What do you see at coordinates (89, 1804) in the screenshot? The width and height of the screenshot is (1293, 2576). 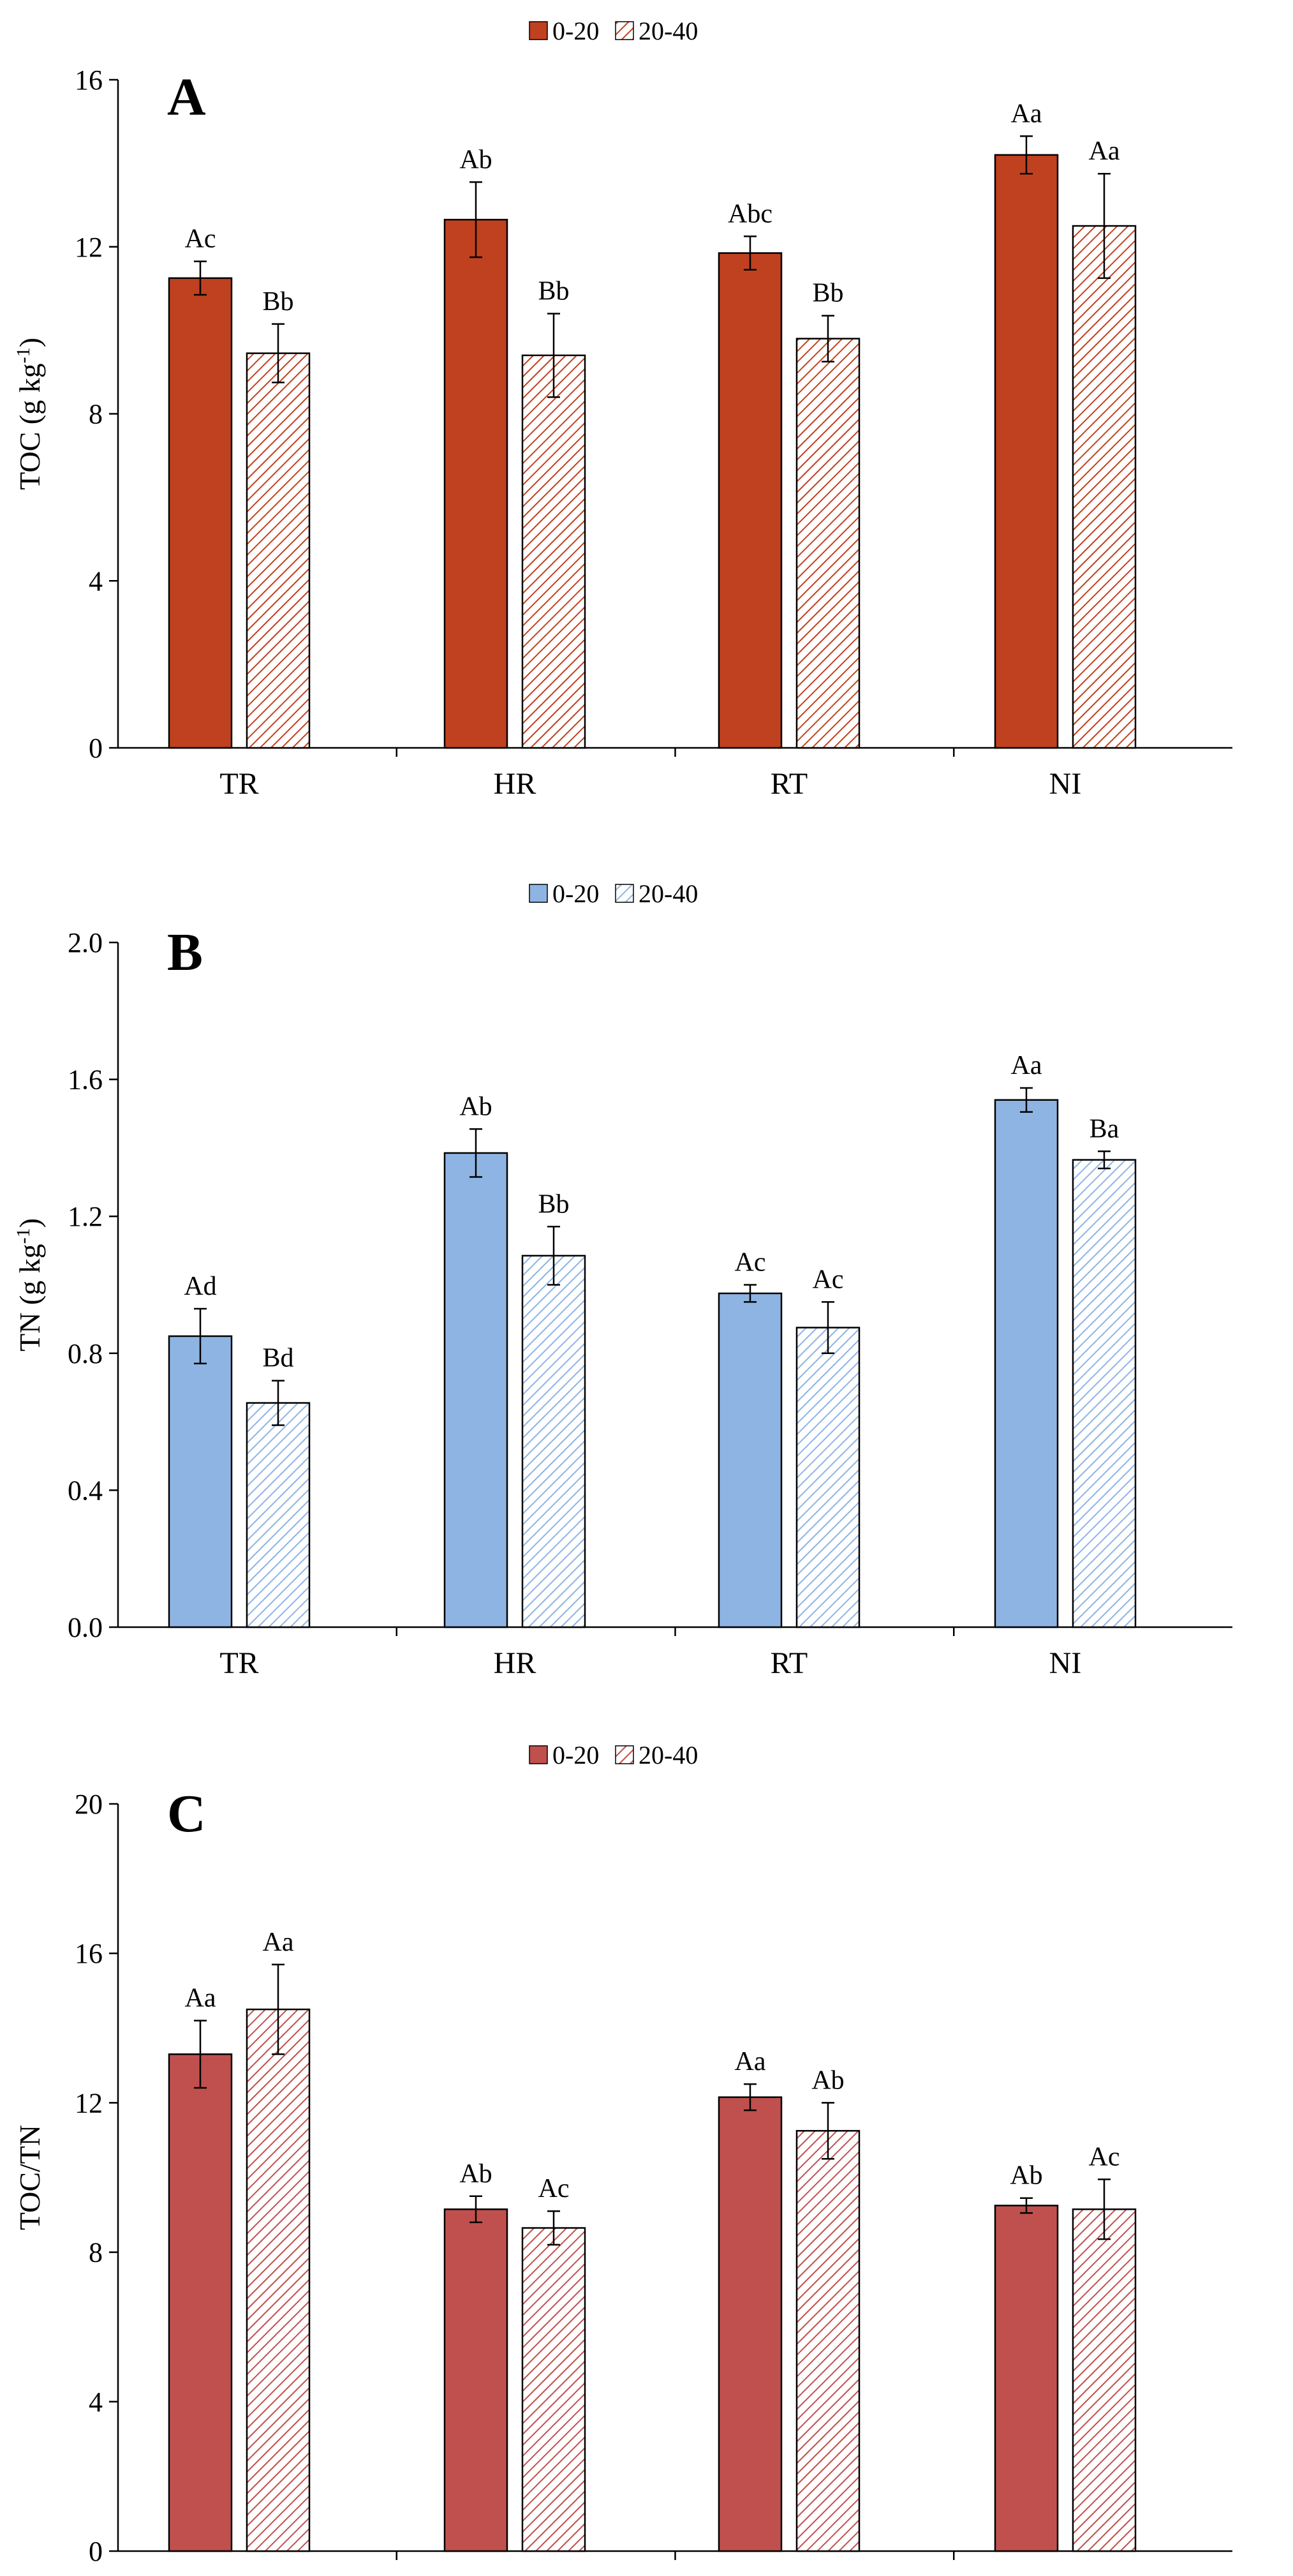 I see `y-tick-label: 20` at bounding box center [89, 1804].